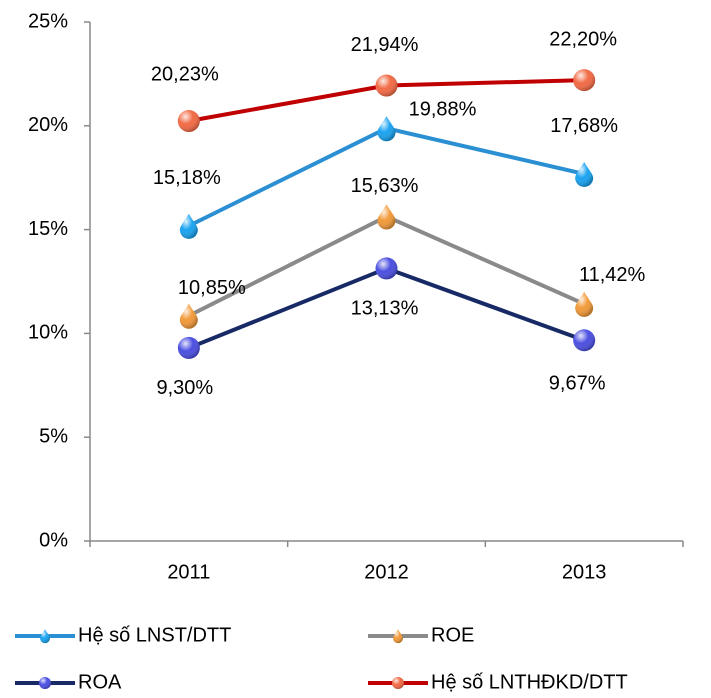 The width and height of the screenshot is (711, 698). What do you see at coordinates (187, 178) in the screenshot?
I see `data-label: 15,18%` at bounding box center [187, 178].